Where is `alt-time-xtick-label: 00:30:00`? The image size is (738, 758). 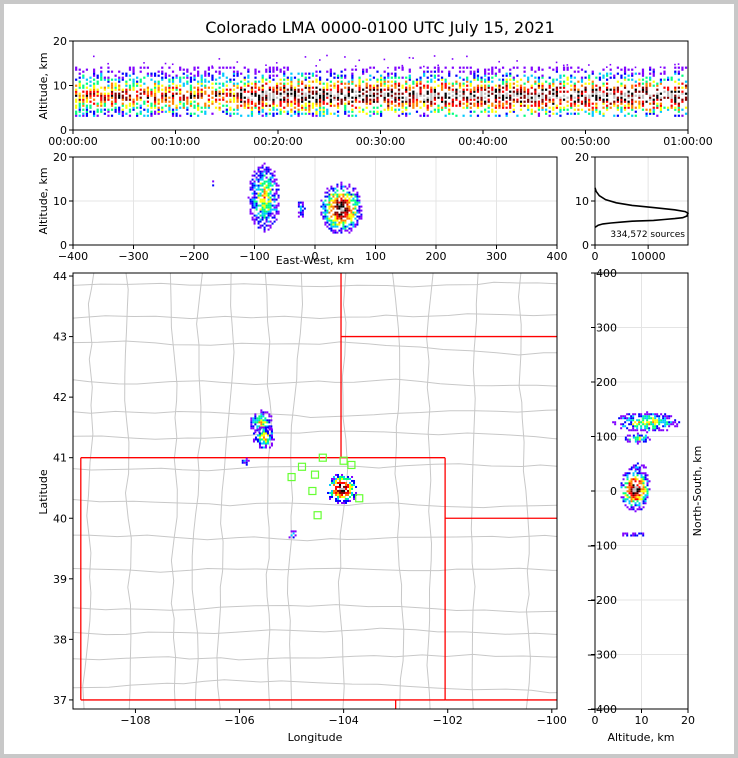 alt-time-xtick-label: 00:30:00 is located at coordinates (380, 141).